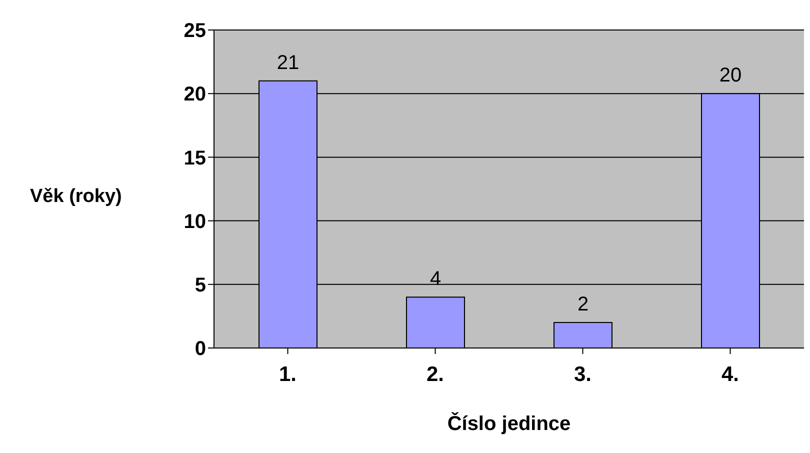 Image resolution: width=810 pixels, height=453 pixels. I want to click on y-tick-label: 15, so click(195, 158).